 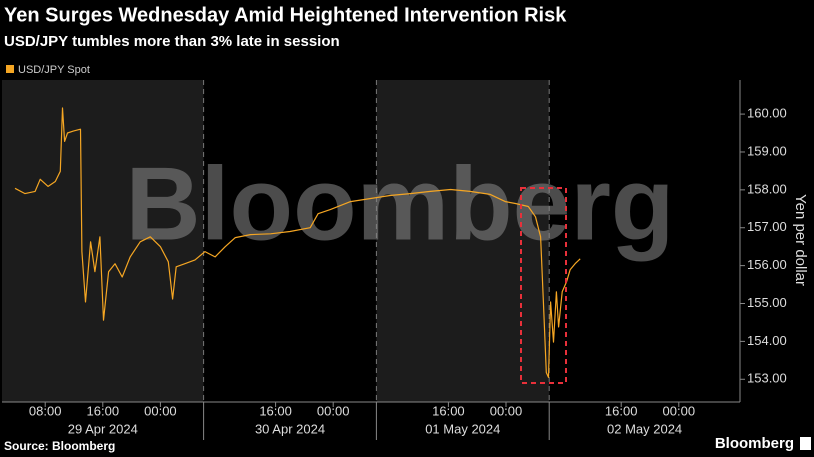 What do you see at coordinates (767, 264) in the screenshot?
I see `y-tick-label: 156.00` at bounding box center [767, 264].